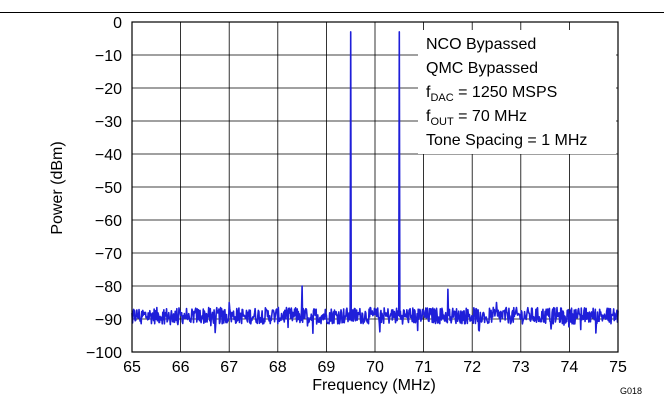  Describe the element at coordinates (108, 320) in the screenshot. I see `y-tick-label: −90` at that location.